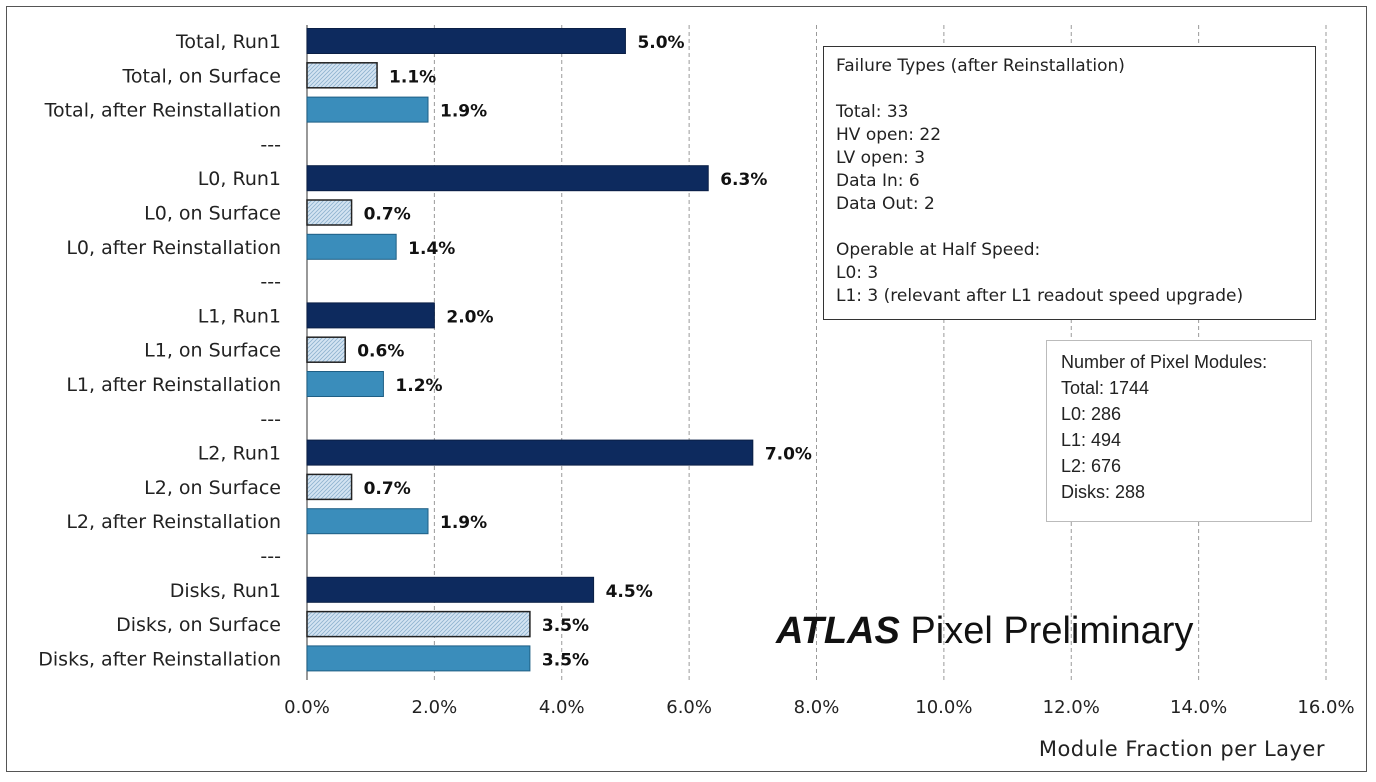 The height and width of the screenshot is (782, 1376). I want to click on half-speed-line: L0: 3, so click(857, 273).